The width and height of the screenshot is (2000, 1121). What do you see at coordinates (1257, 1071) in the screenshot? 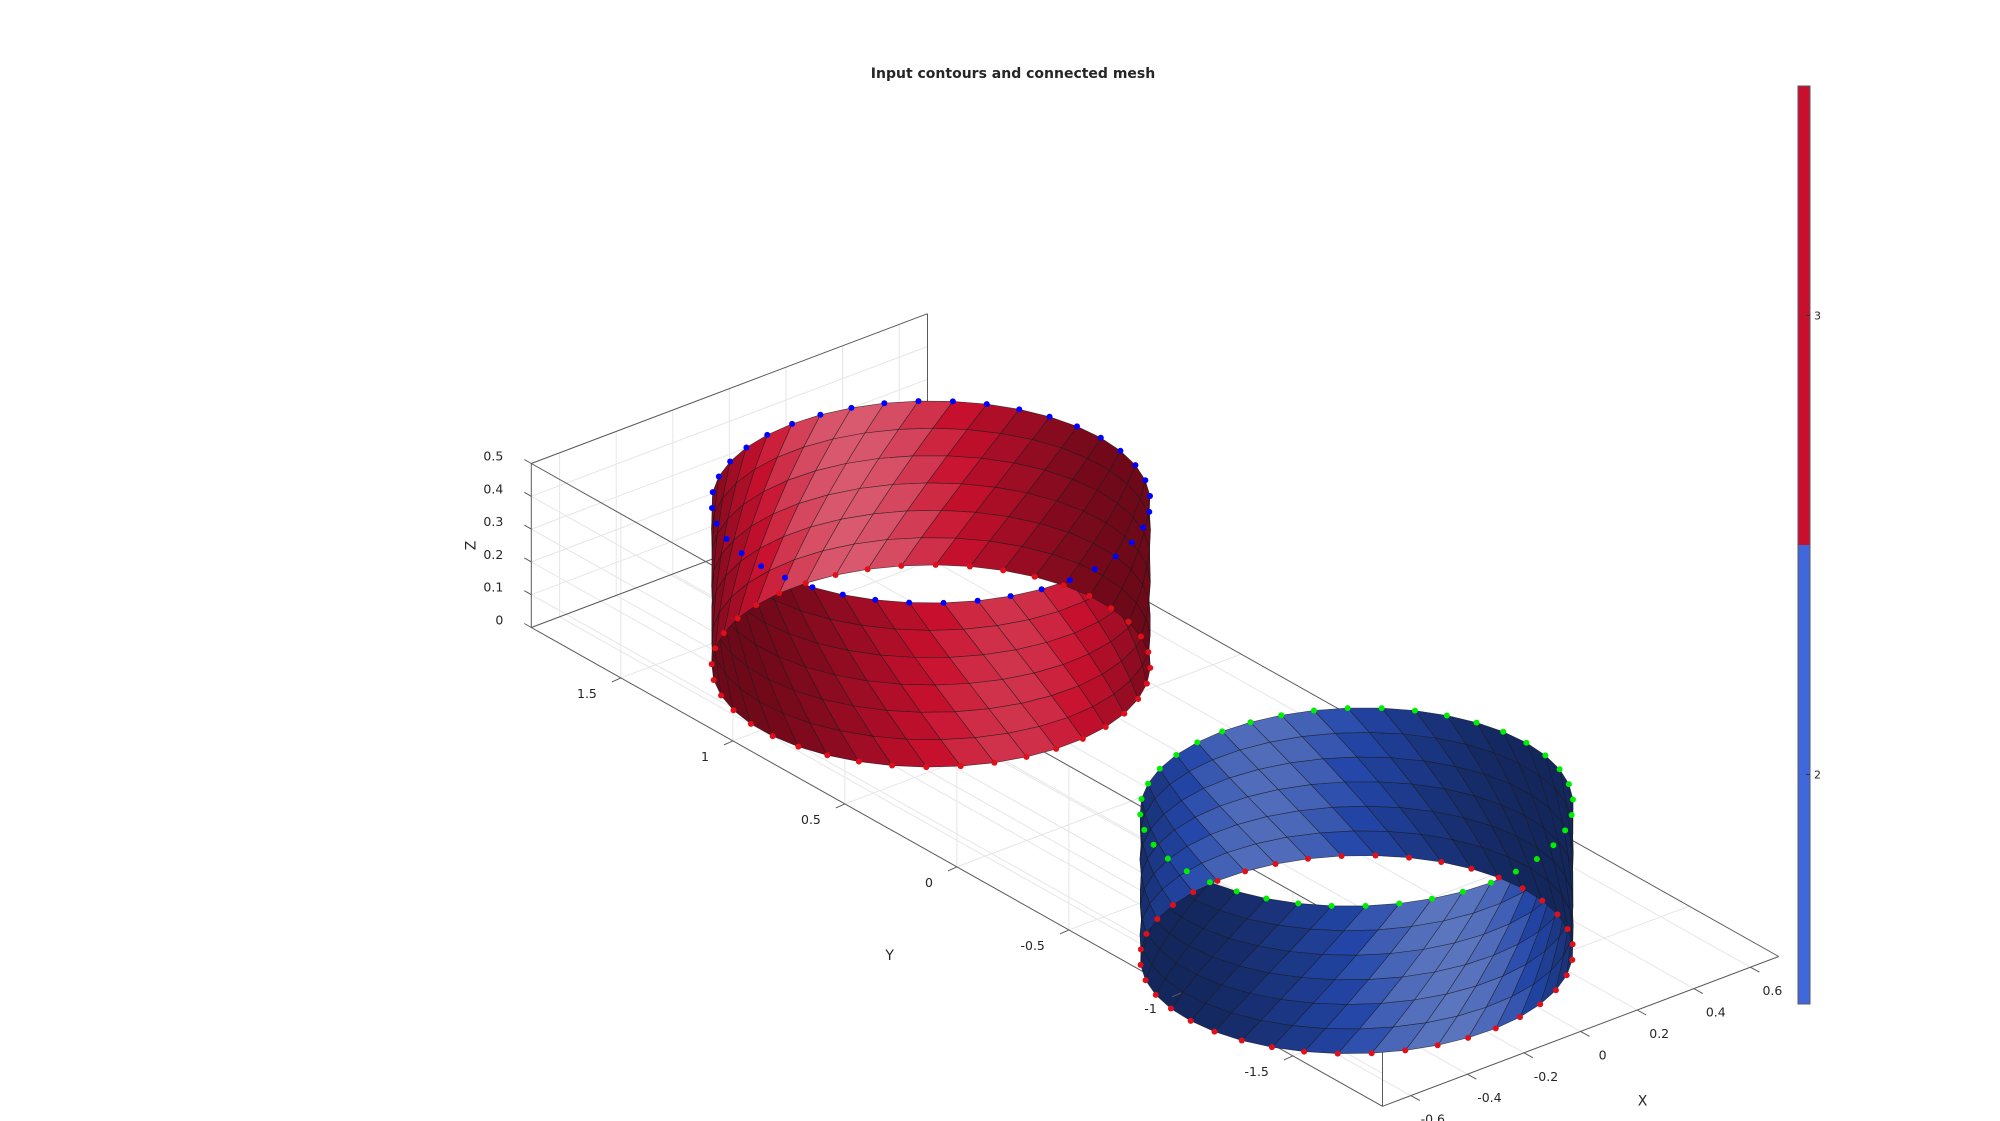
I see `y-tick-label: -1.5` at bounding box center [1257, 1071].